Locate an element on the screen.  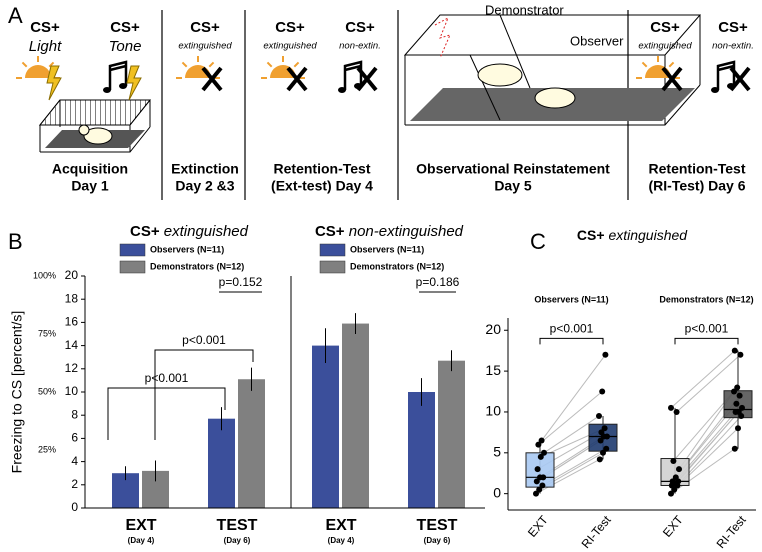
significance-bracket is located at coordinates (166, 413).